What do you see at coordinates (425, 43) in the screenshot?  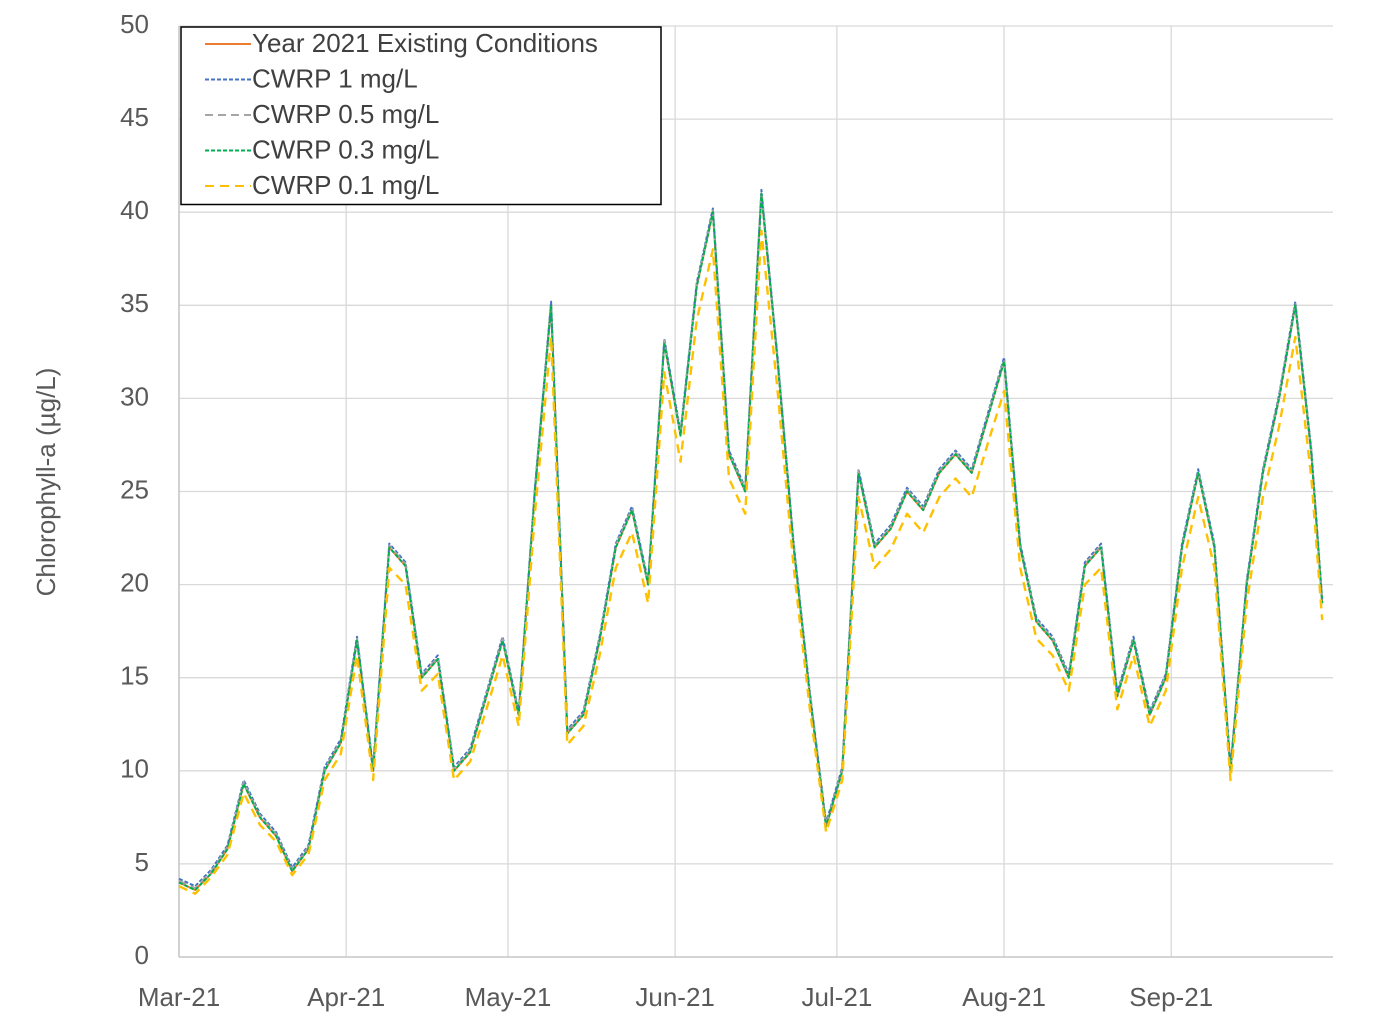 I see `legend-label: Year 2021 Existing Conditions` at bounding box center [425, 43].